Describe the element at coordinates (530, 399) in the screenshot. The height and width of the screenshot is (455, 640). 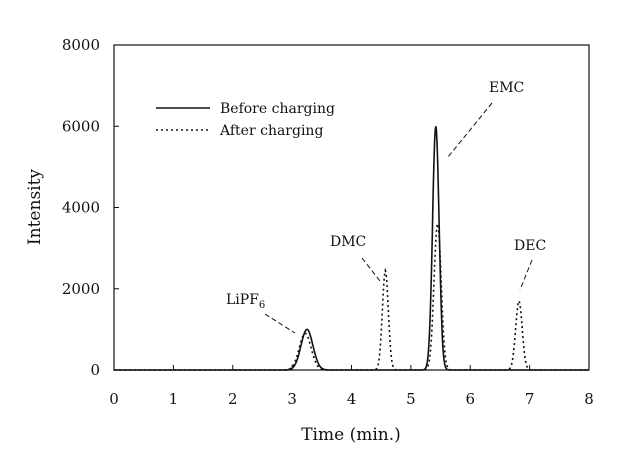
I see `x-tick-label: 7` at that location.